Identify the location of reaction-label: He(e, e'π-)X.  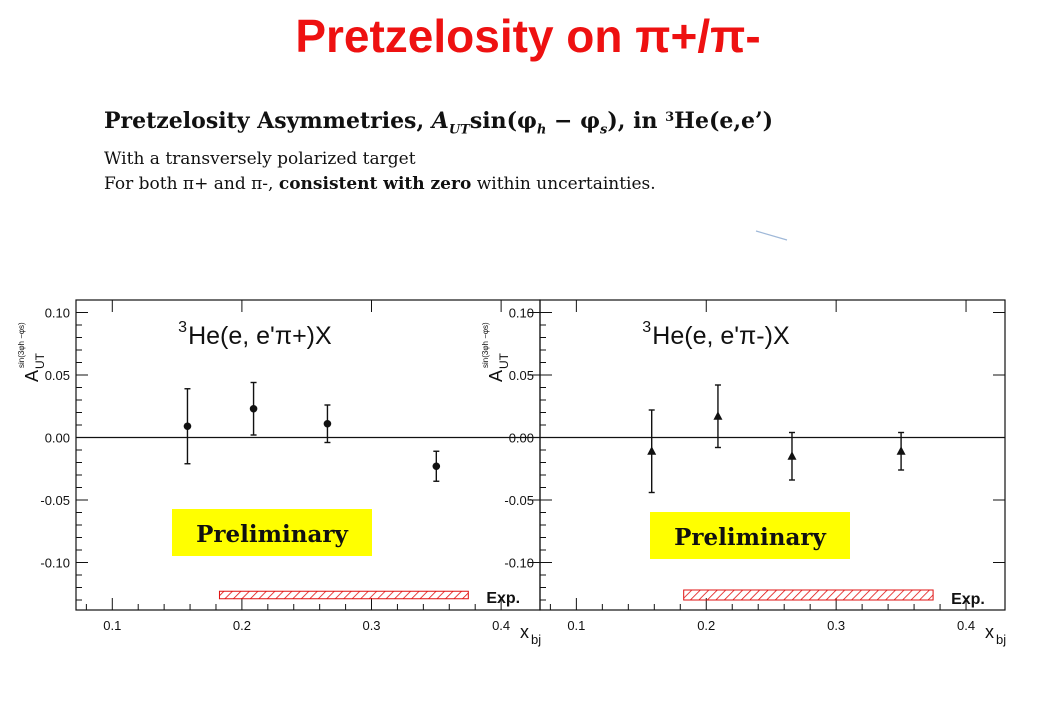
(721, 336).